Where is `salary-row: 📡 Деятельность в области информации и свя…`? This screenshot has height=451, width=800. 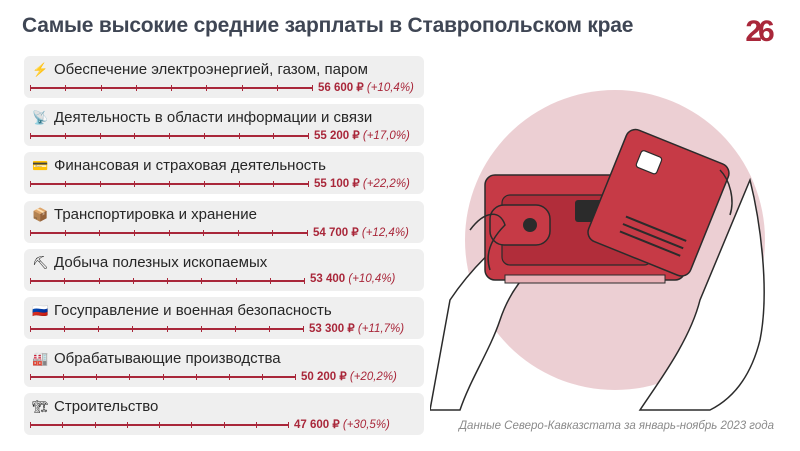
salary-row: 📡 Деятельность в области информации и свя… is located at coordinates (224, 125).